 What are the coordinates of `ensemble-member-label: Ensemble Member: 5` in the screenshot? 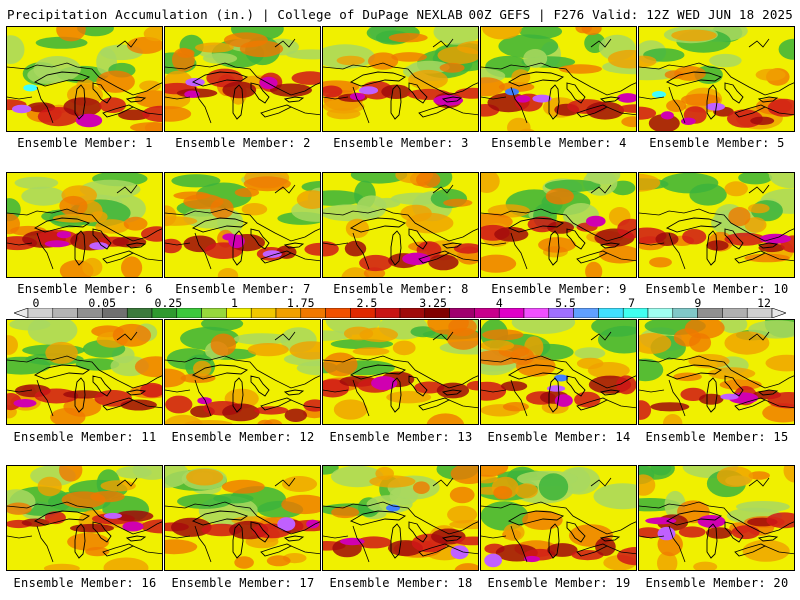 It's located at (717, 143).